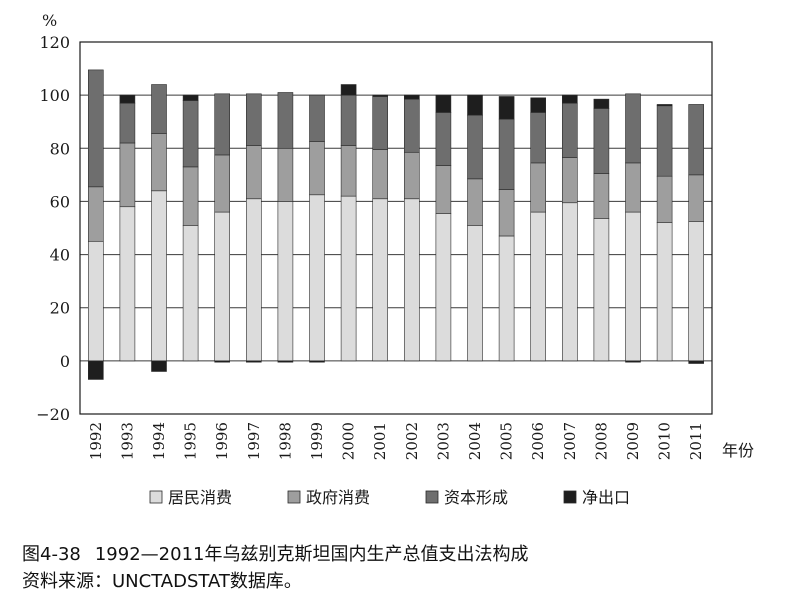  What do you see at coordinates (696, 441) in the screenshot?
I see `x-tick-label: 2011` at bounding box center [696, 441].